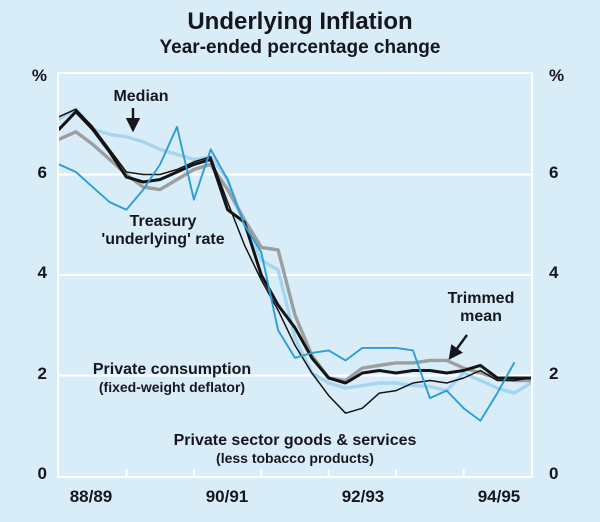 The image size is (600, 522). I want to click on annotation-psgs-line2: (less tobacco products), so click(295, 458).